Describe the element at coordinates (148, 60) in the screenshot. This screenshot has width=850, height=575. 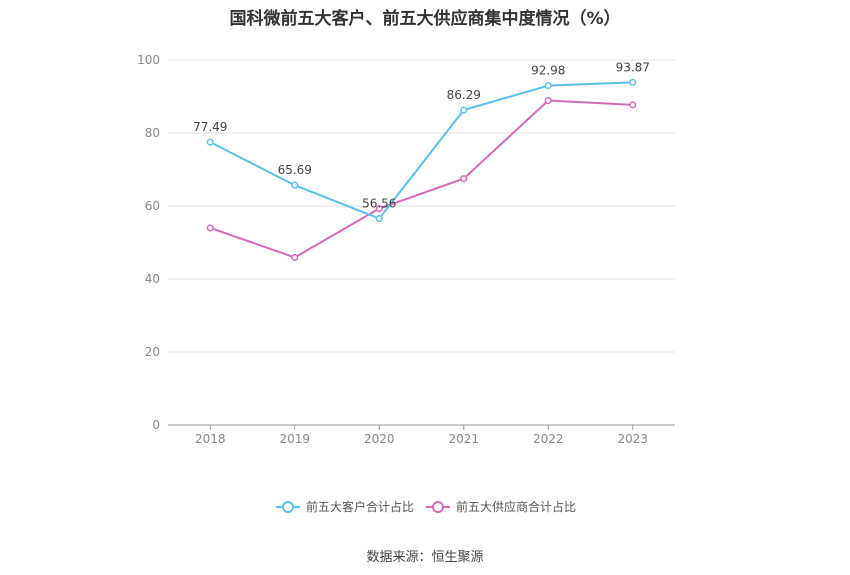
I see `y-tick-label: 100` at that location.